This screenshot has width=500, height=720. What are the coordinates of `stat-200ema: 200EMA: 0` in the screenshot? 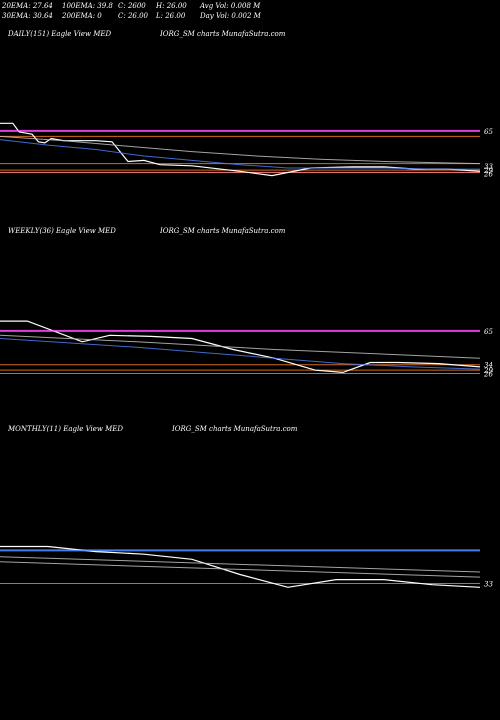 It's located at (82, 16).